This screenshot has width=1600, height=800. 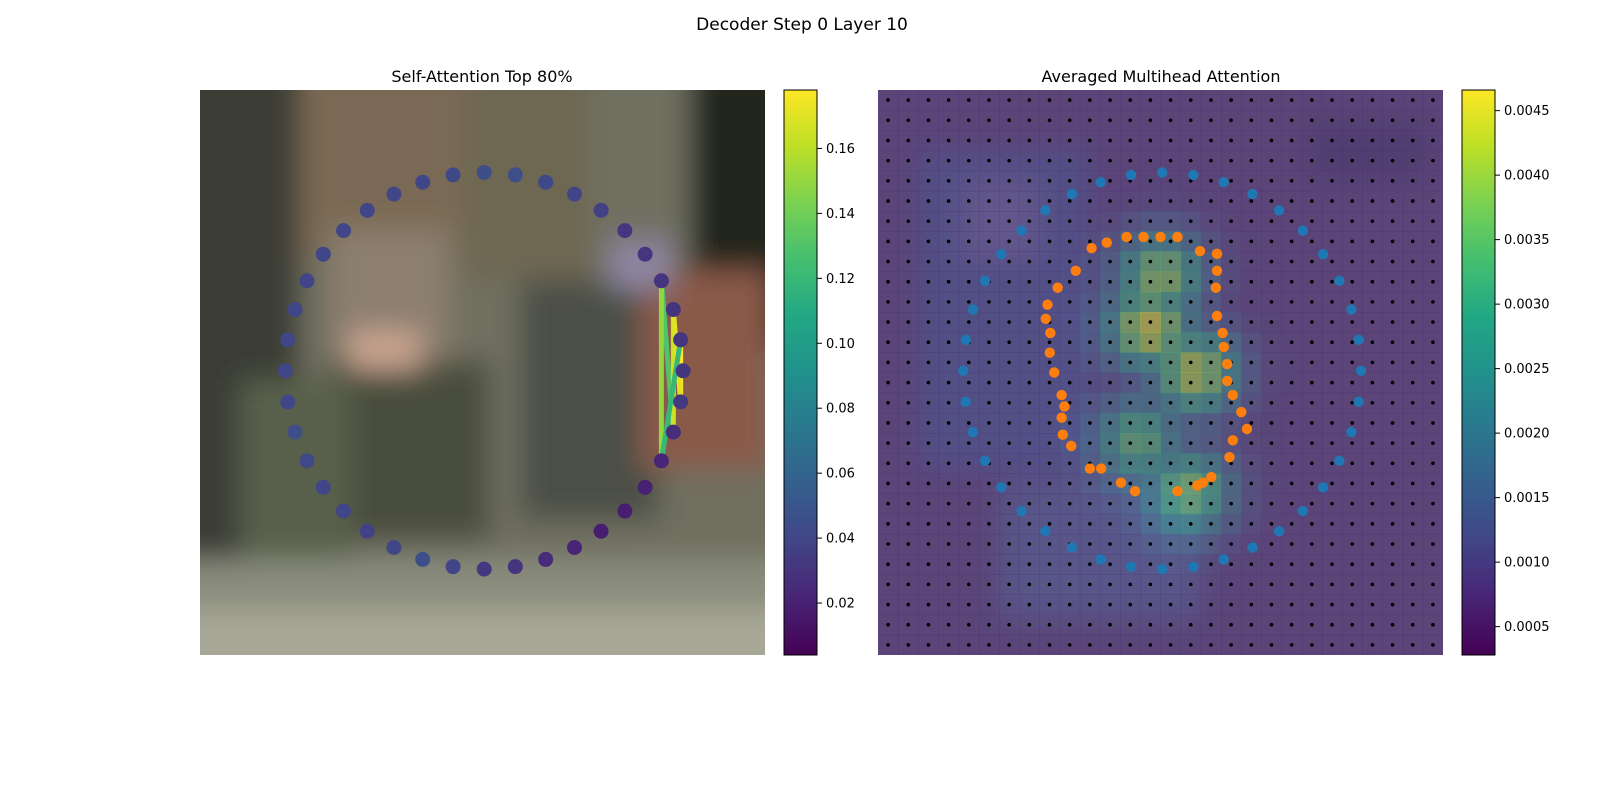 I want to click on keypoint, so click(x=453, y=175).